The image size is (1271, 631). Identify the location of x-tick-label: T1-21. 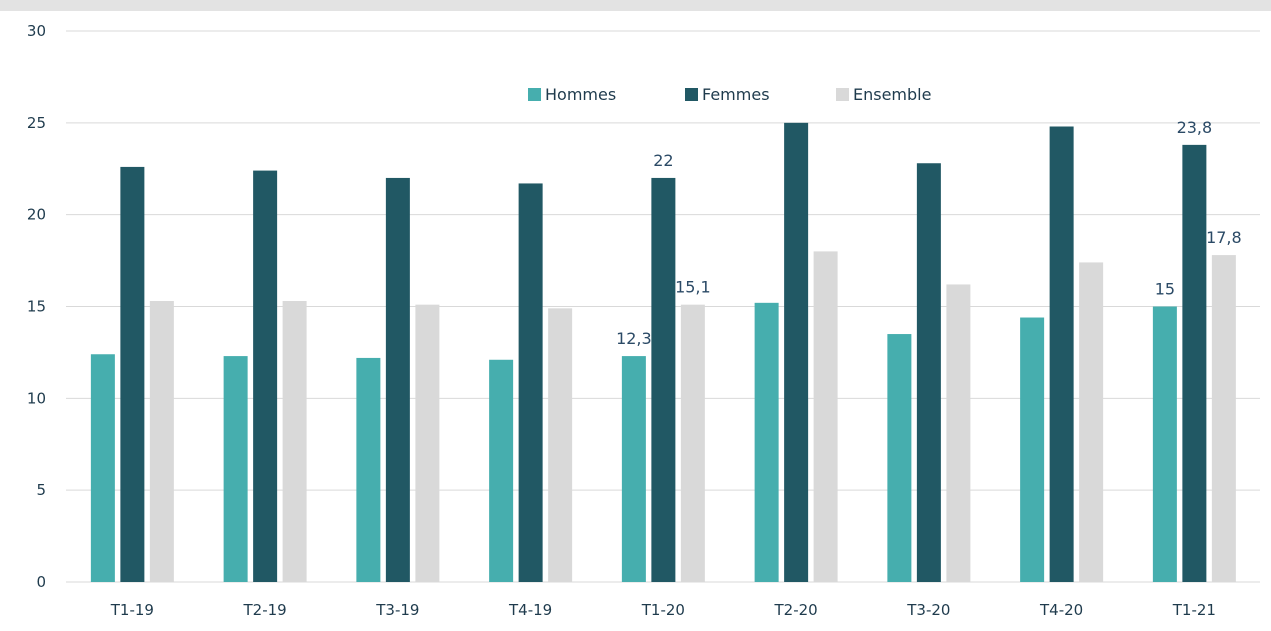
(1194, 610).